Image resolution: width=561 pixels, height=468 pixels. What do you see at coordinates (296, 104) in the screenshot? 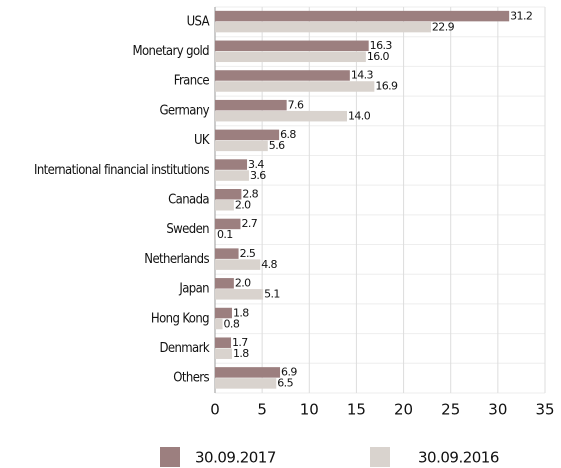
I see `value-label: 7.6` at bounding box center [296, 104].